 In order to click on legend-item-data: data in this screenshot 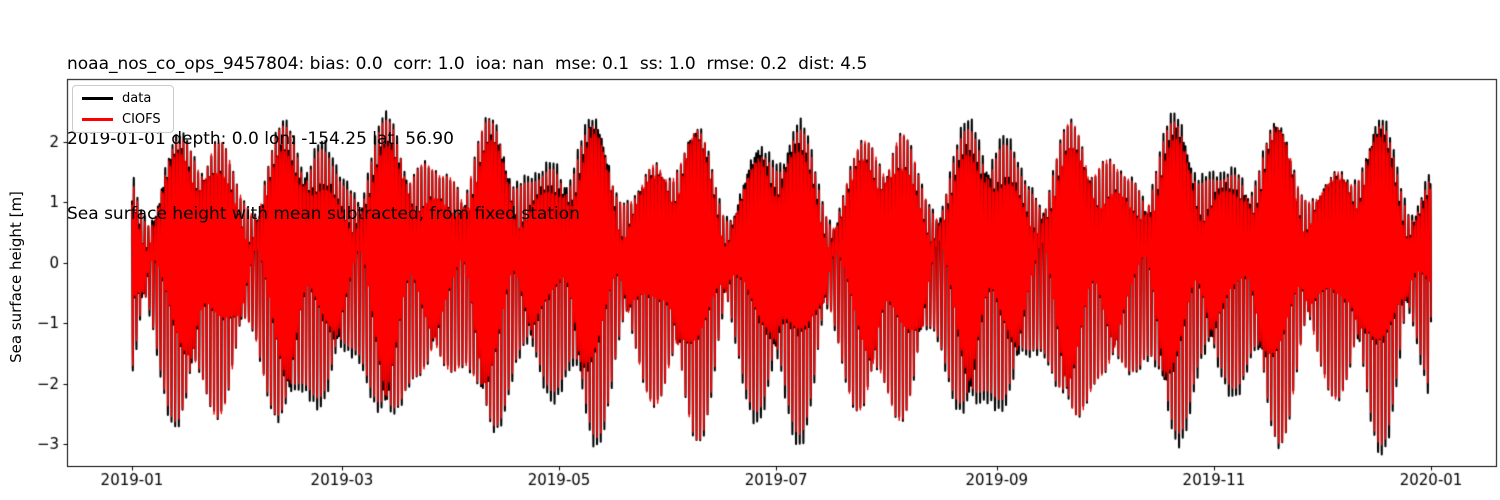, I will do `click(121, 98)`.